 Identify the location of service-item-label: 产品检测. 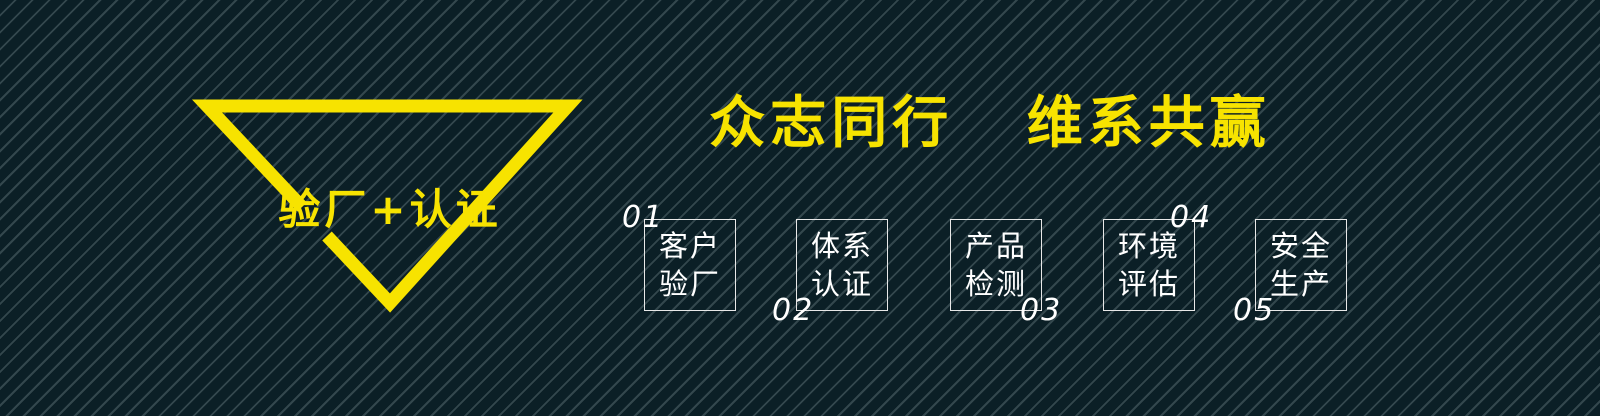
(995, 265).